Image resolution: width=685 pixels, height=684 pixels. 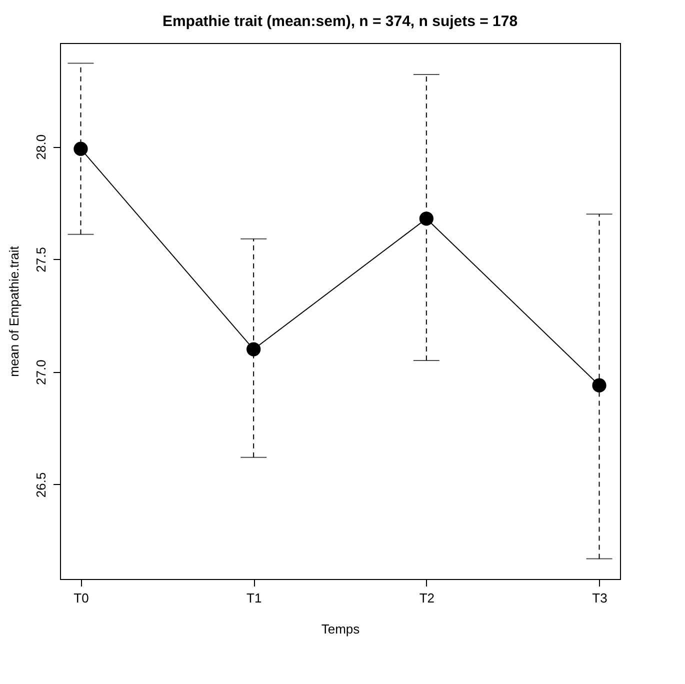 I want to click on y-tick-label: 27.0, so click(x=41, y=372).